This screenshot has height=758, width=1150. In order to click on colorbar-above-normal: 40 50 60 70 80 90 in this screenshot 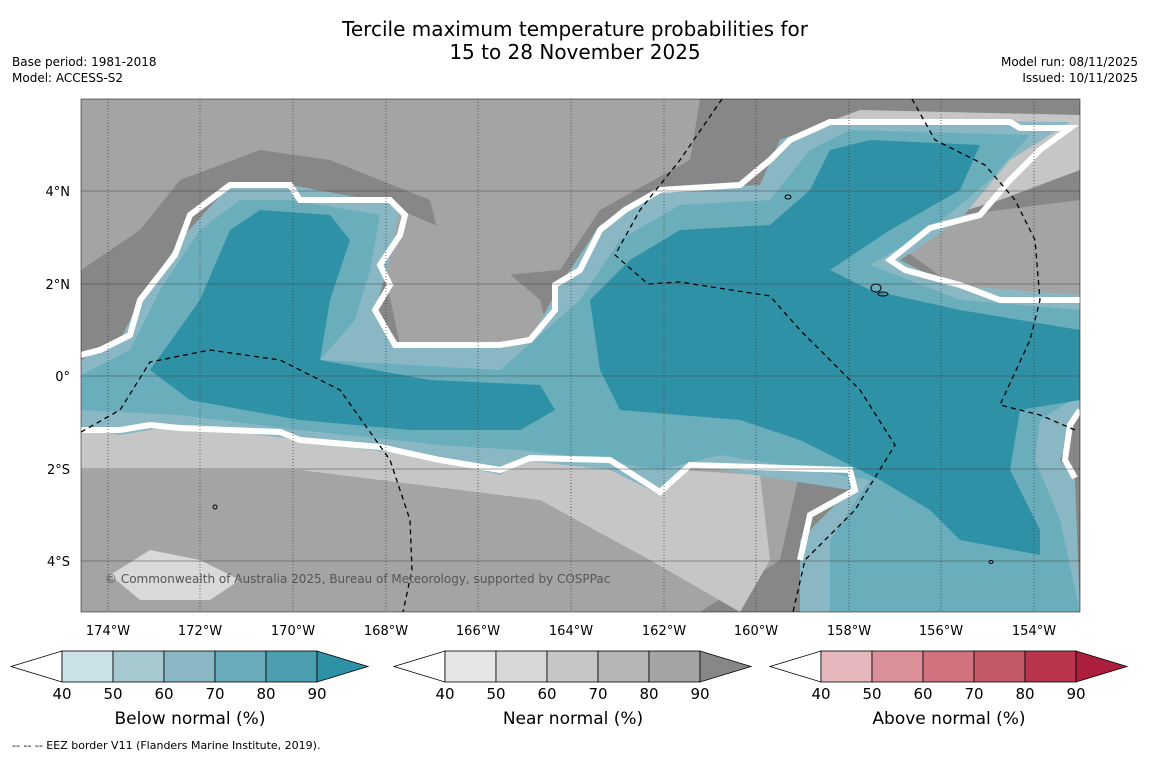, I will do `click(948, 675)`.